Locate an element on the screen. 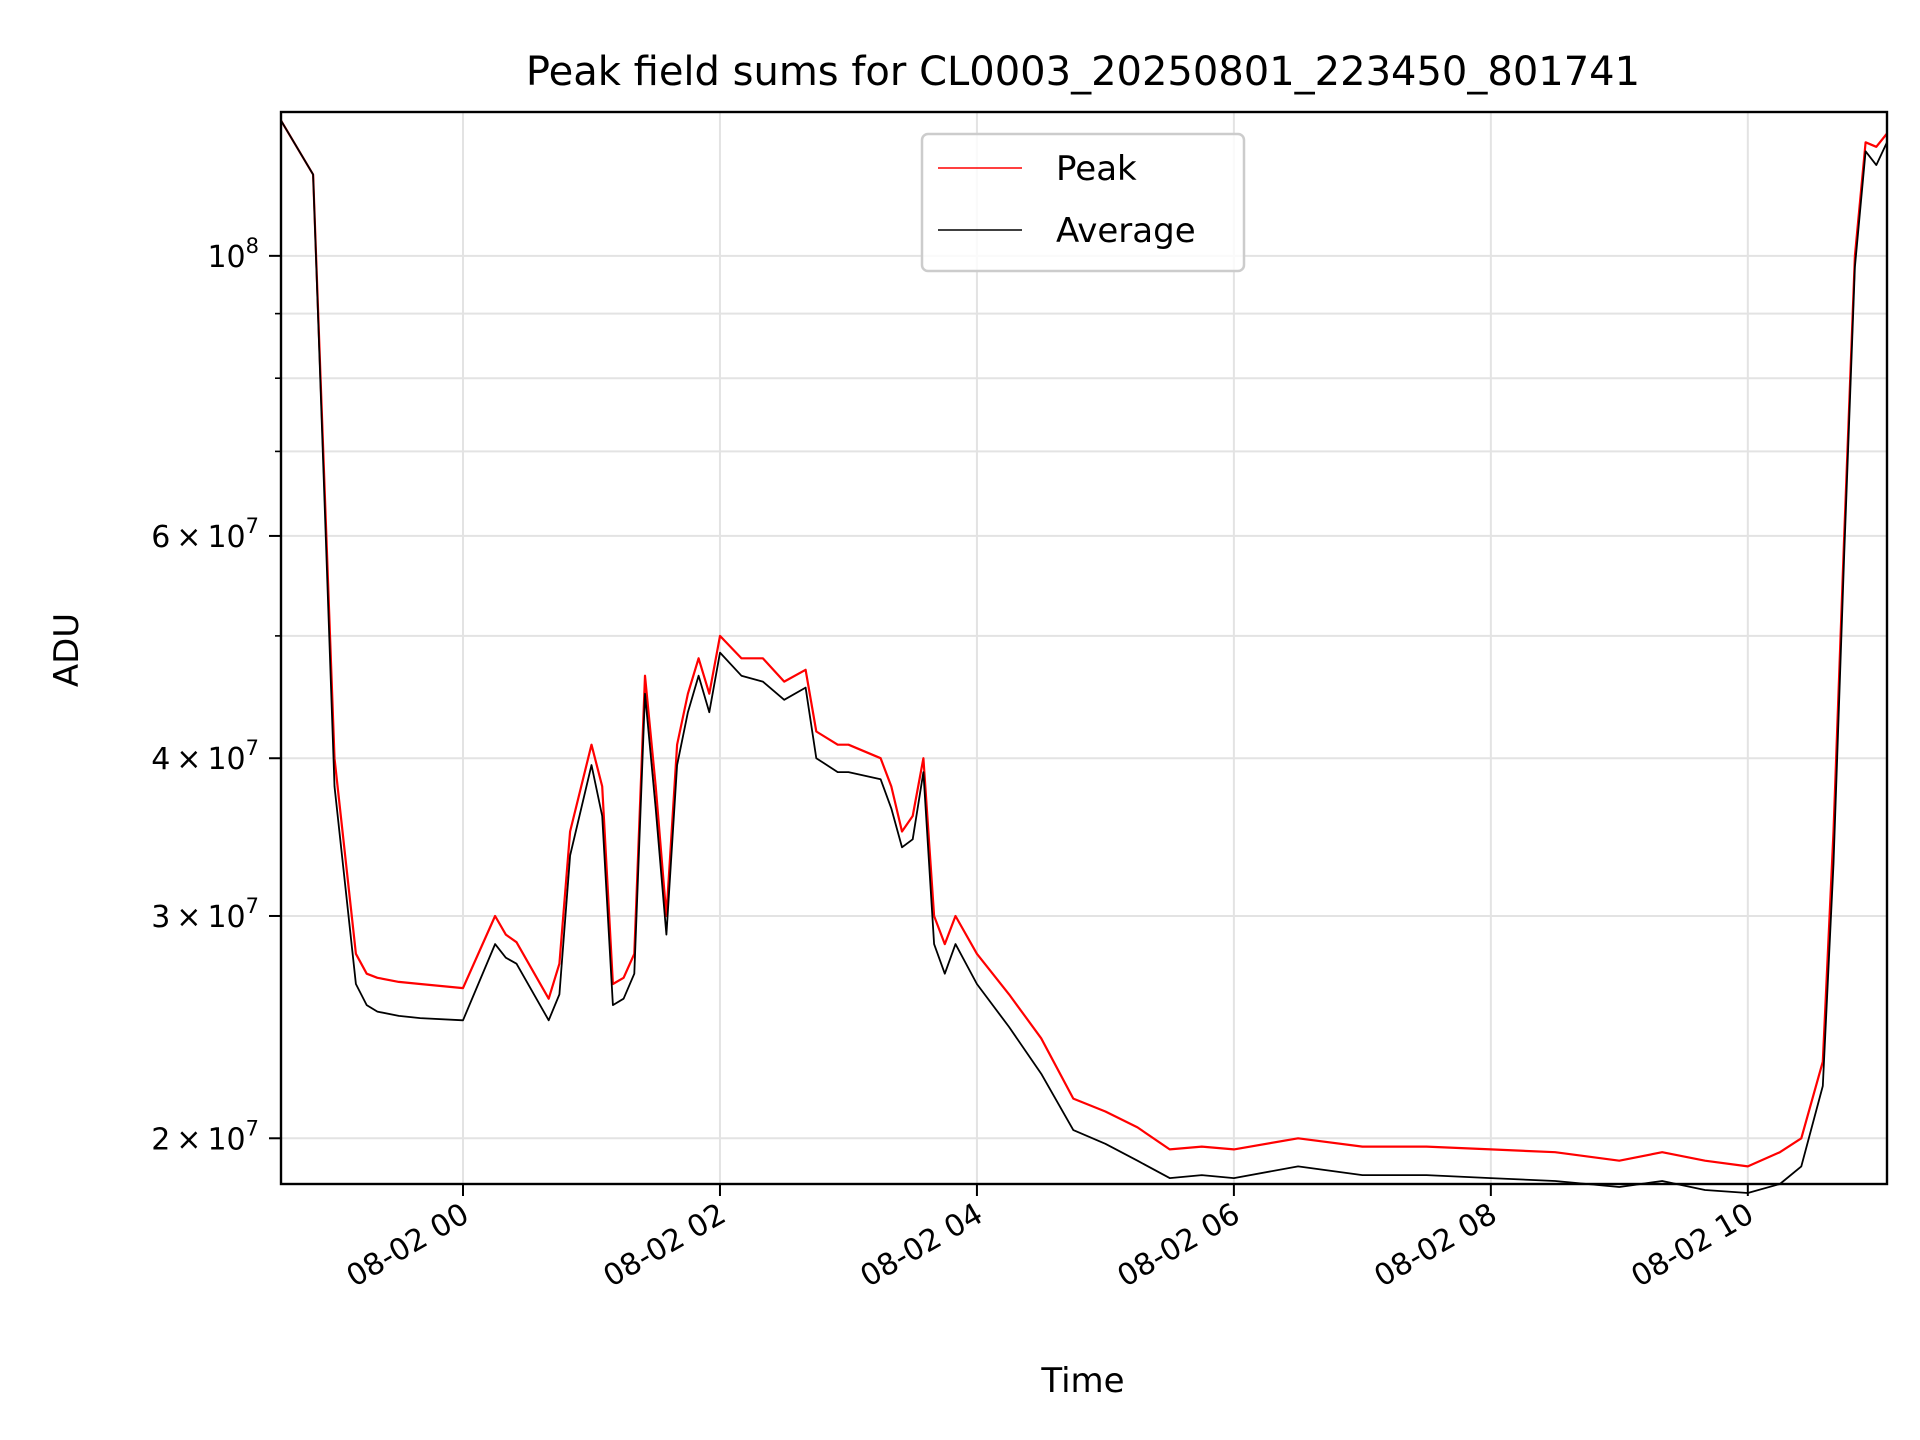  y-tick-label: 4 × 10⁷ is located at coordinates (205, 756).